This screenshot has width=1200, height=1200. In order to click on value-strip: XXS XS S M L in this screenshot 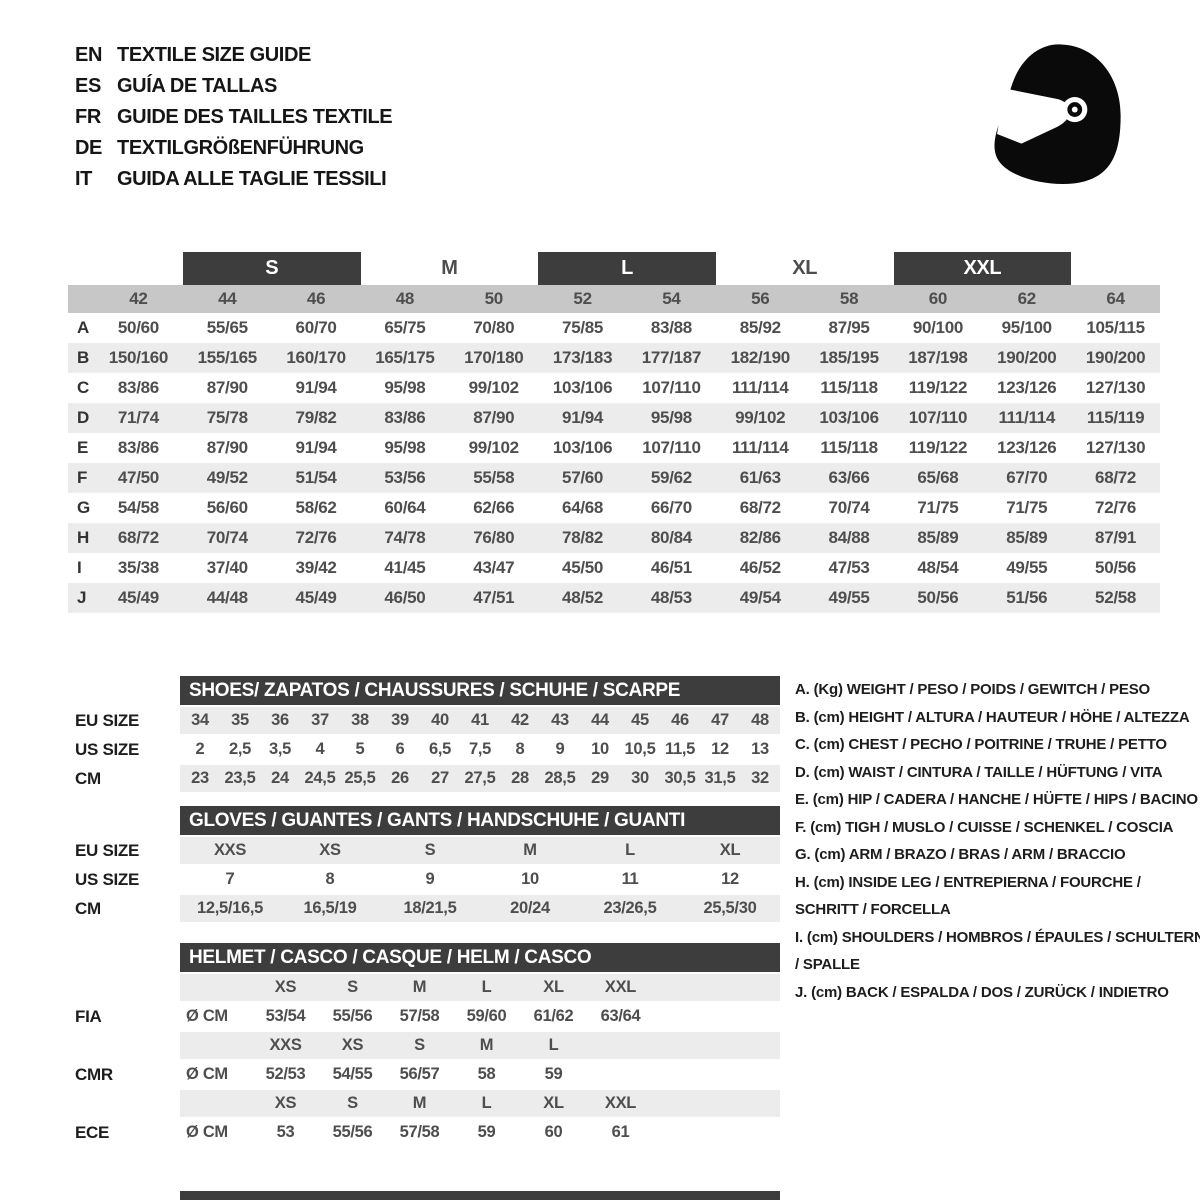, I will do `click(480, 1045)`.